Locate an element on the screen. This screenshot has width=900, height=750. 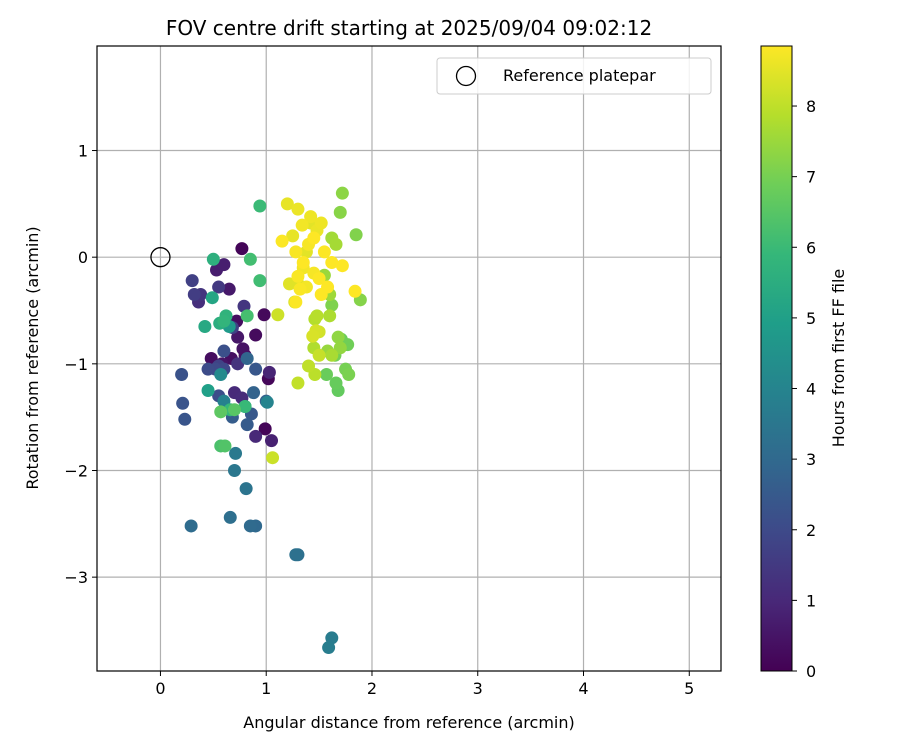
colorbar-label: Hours from first FF file is located at coordinates (838, 358).